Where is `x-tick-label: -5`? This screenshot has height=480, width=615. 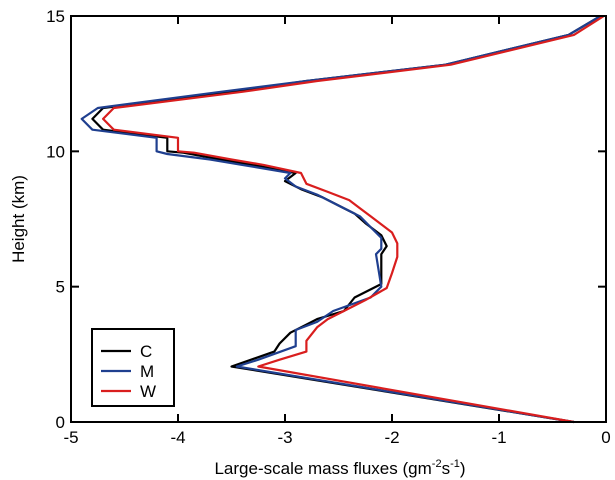
x-tick-label: -5 is located at coordinates (70, 437).